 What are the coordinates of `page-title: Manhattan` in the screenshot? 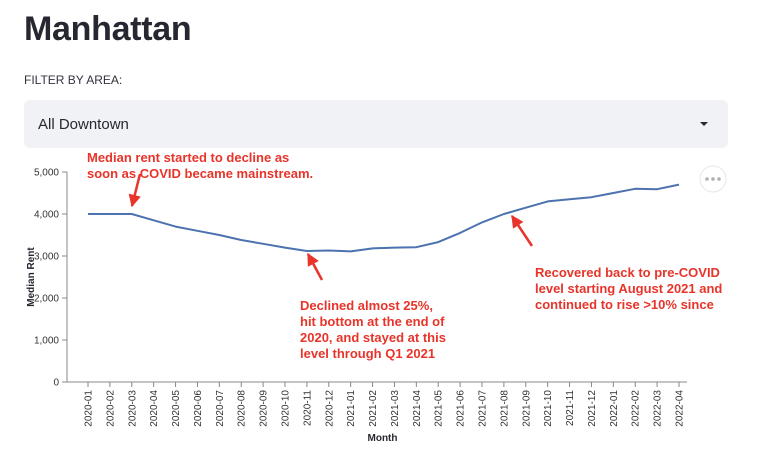 It's located at (108, 29).